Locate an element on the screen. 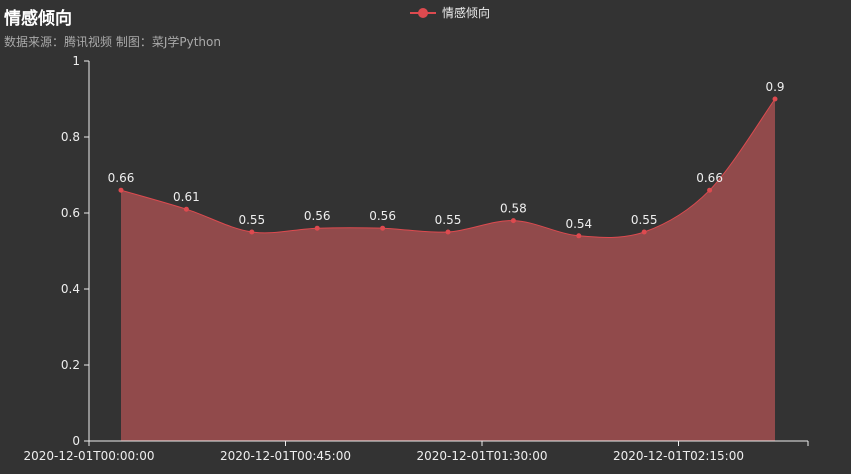 This screenshot has width=851, height=474. y-tick-label: 0.8 is located at coordinates (70, 137).